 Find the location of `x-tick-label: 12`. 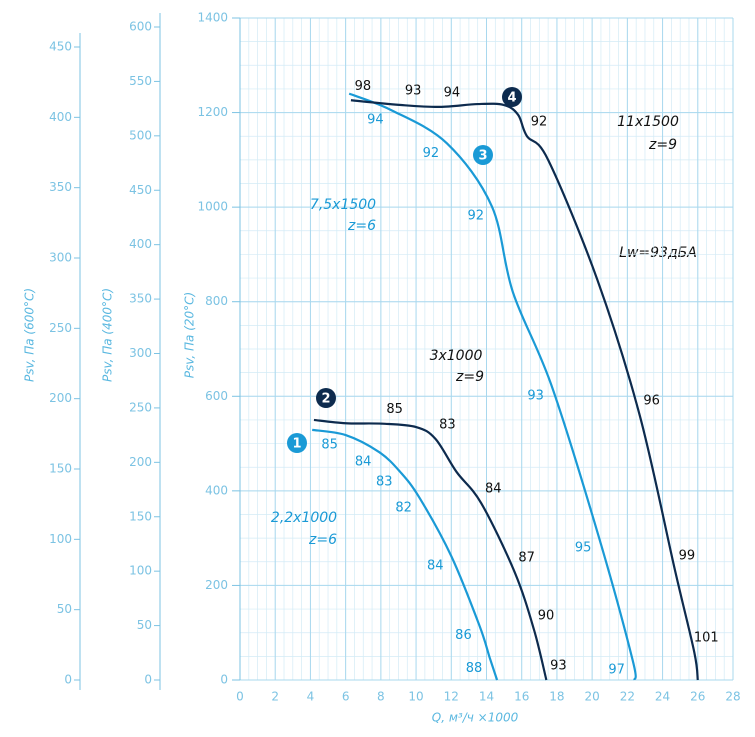

x-tick-label: 12 is located at coordinates (451, 697).